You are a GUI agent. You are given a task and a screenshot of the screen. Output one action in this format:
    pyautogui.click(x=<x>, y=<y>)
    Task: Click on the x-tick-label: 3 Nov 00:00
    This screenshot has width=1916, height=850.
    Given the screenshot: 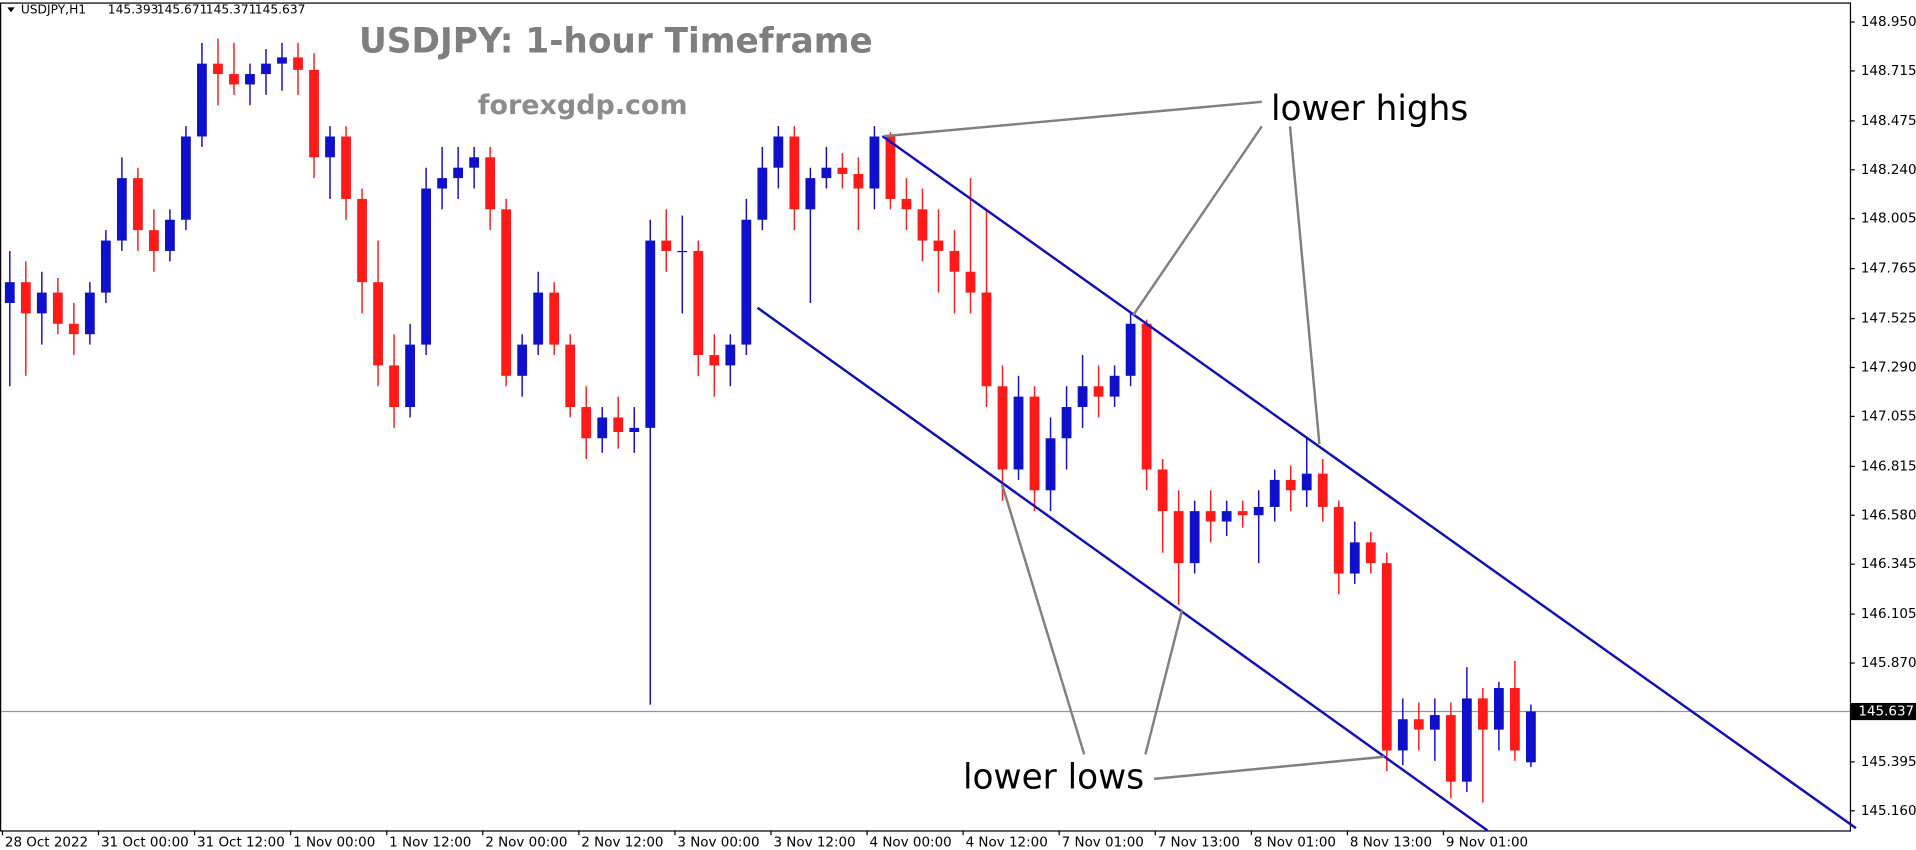 What is the action you would take?
    pyautogui.click(x=718, y=842)
    